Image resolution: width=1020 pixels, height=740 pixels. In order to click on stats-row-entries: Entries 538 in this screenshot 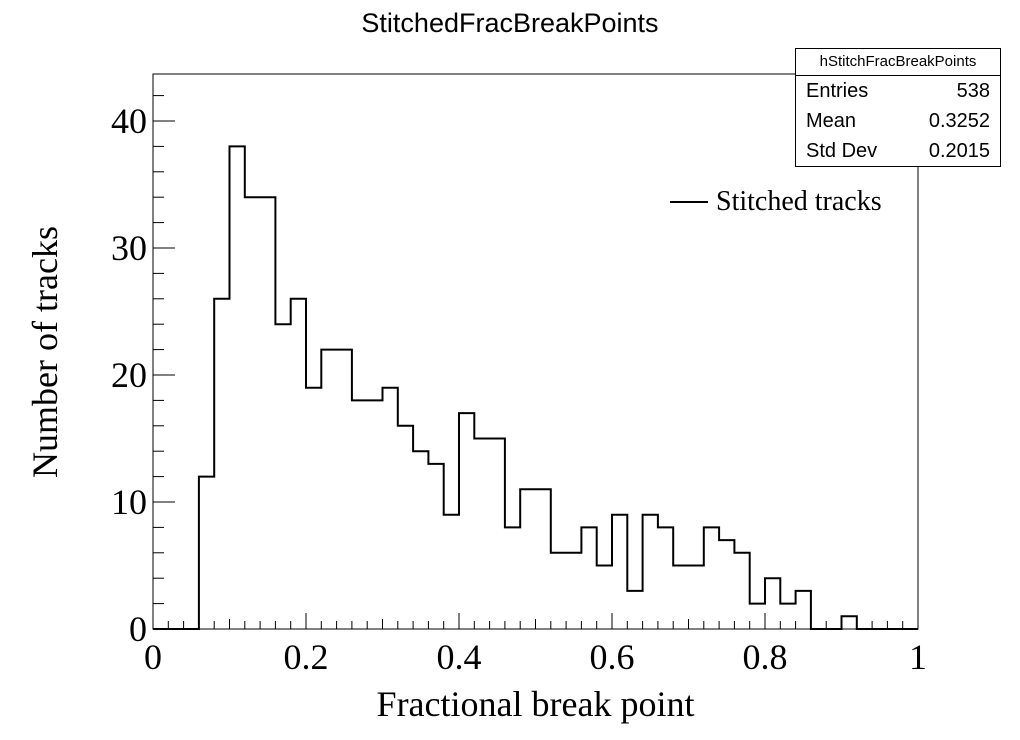, I will do `click(898, 91)`.